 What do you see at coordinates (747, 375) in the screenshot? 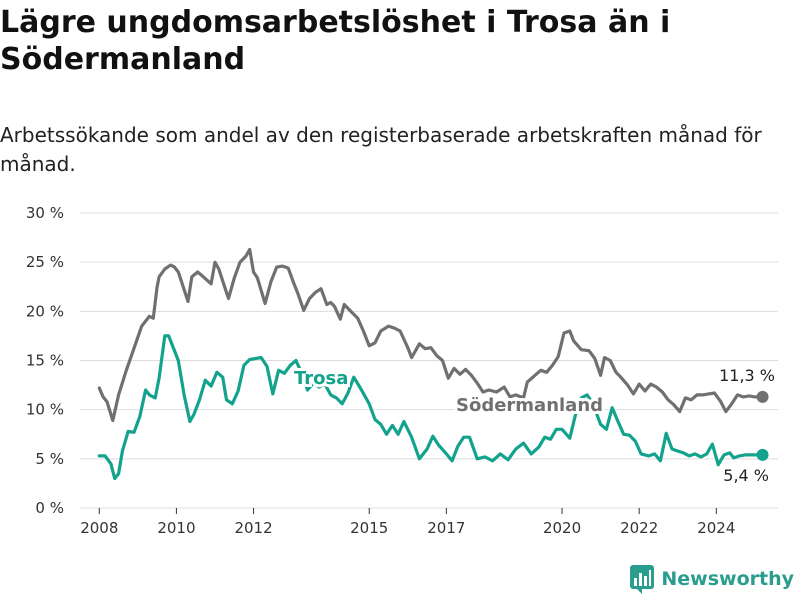
I see `end-label-sodermanland: 11,3 %` at bounding box center [747, 375].